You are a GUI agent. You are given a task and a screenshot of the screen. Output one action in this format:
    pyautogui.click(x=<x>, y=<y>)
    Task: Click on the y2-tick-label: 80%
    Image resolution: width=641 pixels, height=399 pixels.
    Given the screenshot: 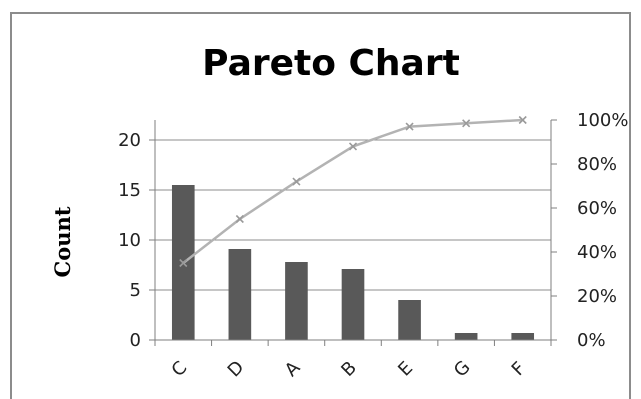 What is the action you would take?
    pyautogui.click(x=597, y=164)
    